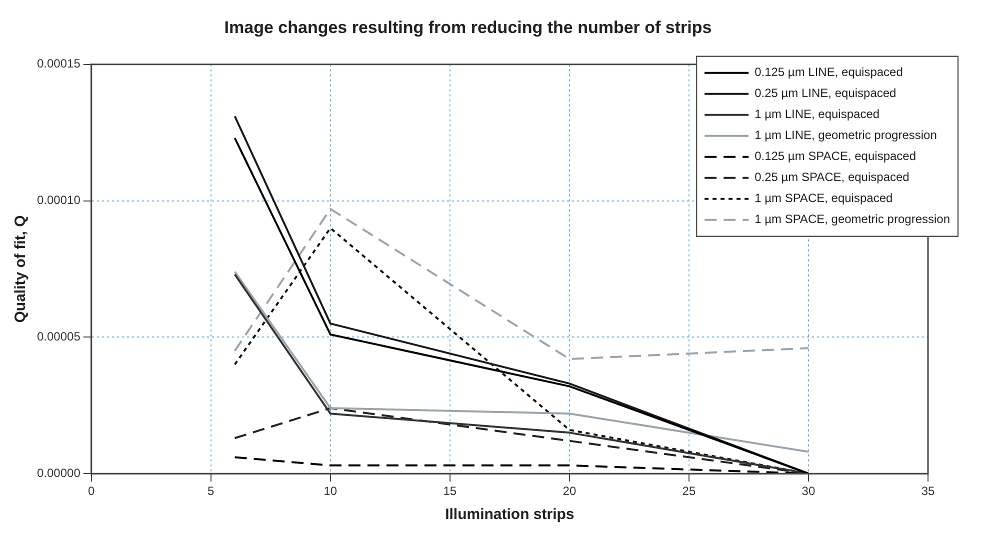 This screenshot has height=540, width=988. What do you see at coordinates (689, 491) in the screenshot?
I see `x-tick-label: 25` at bounding box center [689, 491].